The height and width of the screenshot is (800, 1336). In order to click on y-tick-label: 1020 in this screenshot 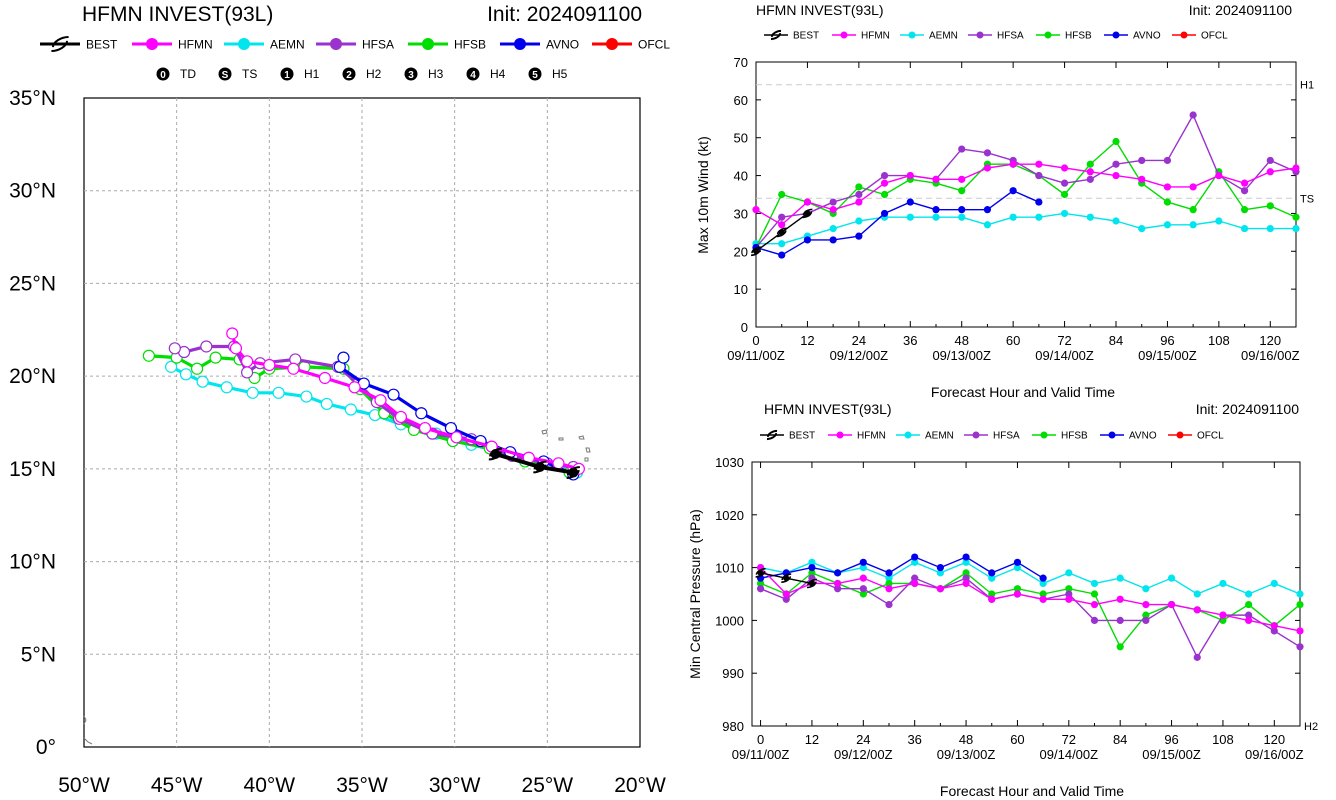, I will do `click(729, 515)`.